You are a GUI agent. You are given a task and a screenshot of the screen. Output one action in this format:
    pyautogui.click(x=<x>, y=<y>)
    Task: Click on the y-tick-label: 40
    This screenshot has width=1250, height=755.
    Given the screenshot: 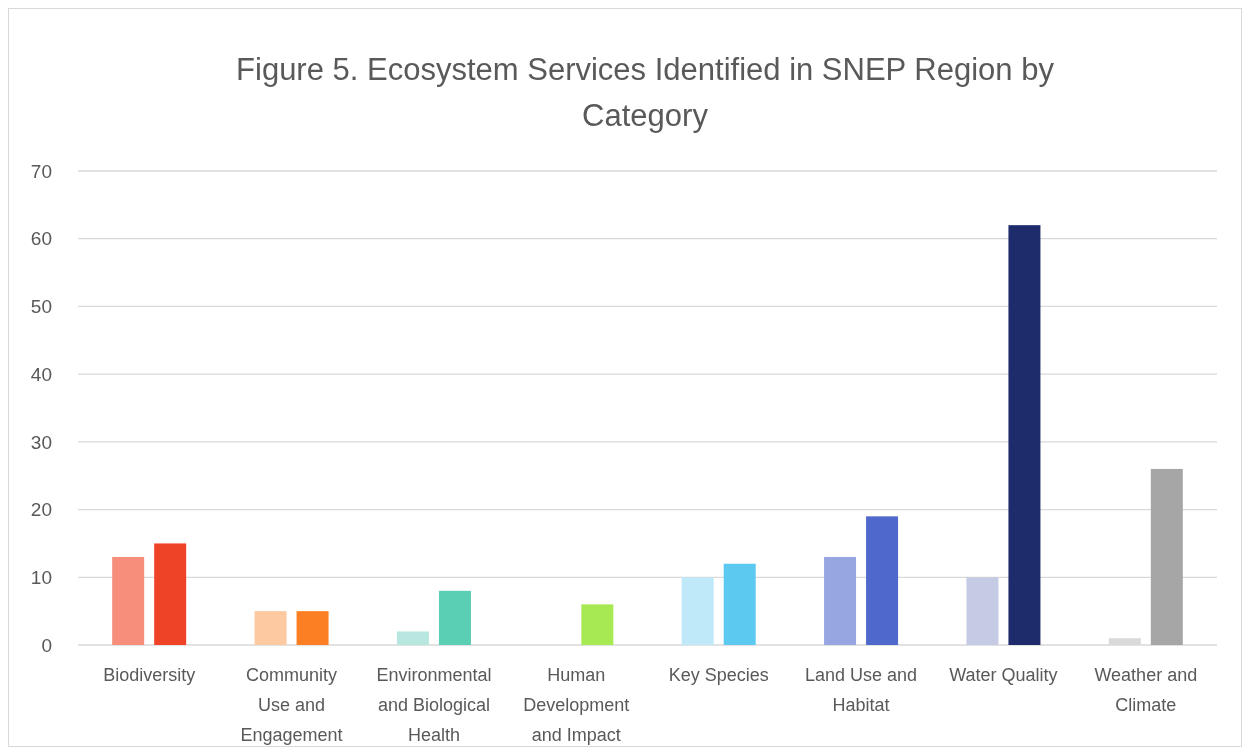 What is the action you would take?
    pyautogui.click(x=41, y=374)
    